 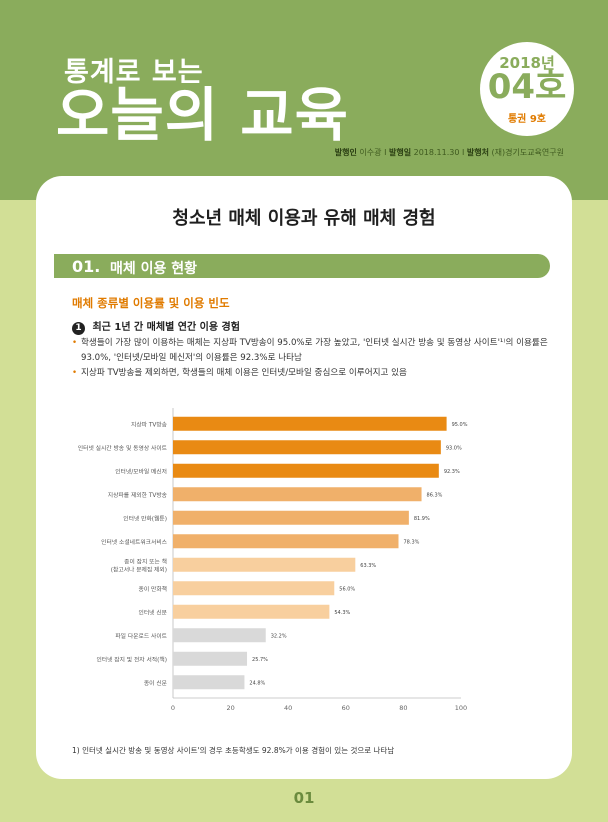 What do you see at coordinates (154, 269) in the screenshot?
I see `section-title: 매체 이용 현황` at bounding box center [154, 269].